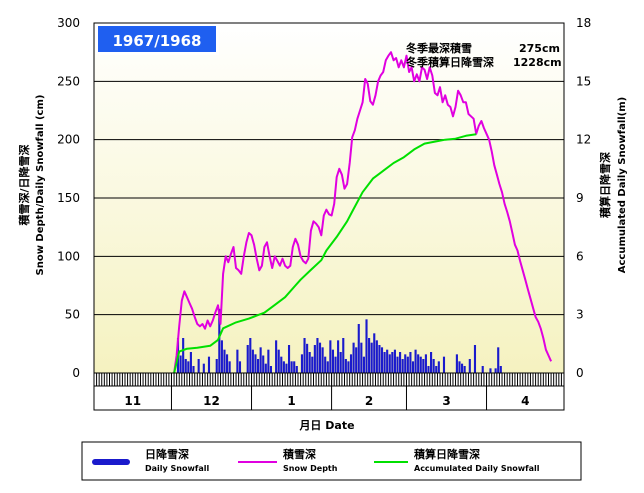 The width and height of the screenshot is (644, 493). What do you see at coordinates (211, 401) in the screenshot?
I see `month-label: 12` at bounding box center [211, 401].